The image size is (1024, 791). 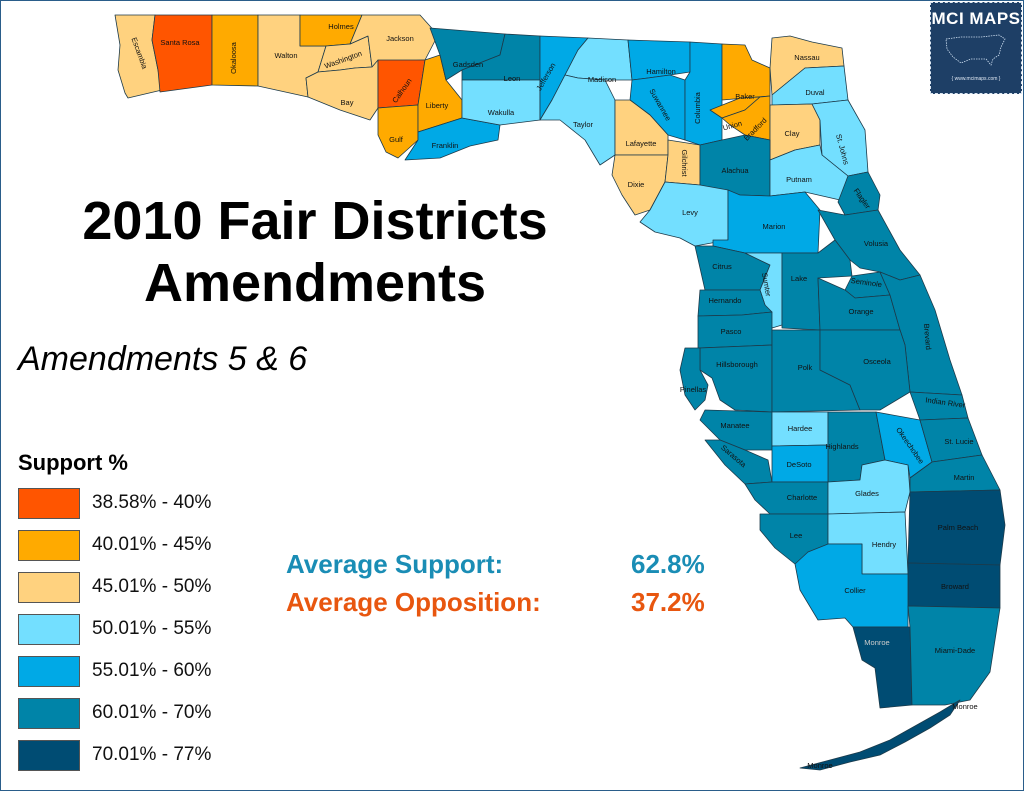 I want to click on us-map-icon, so click(x=975, y=50).